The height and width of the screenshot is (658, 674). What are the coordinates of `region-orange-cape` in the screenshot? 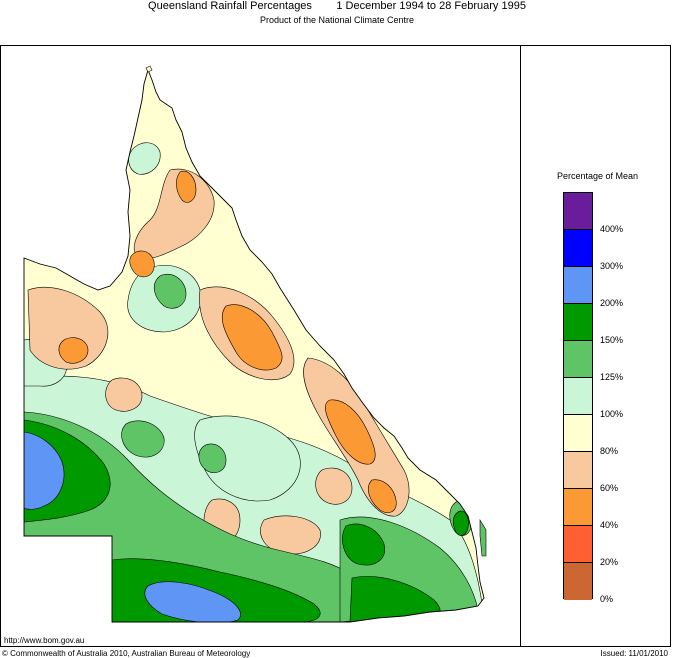 It's located at (186, 186).